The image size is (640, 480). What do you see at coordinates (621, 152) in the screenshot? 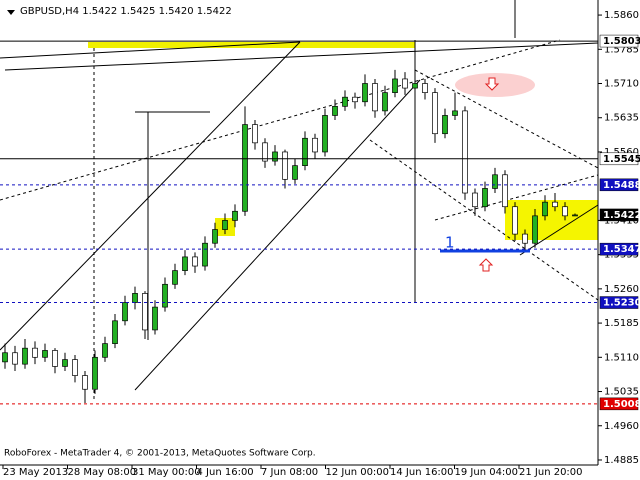
I see `y-tick-label: 1.5560` at bounding box center [621, 152].